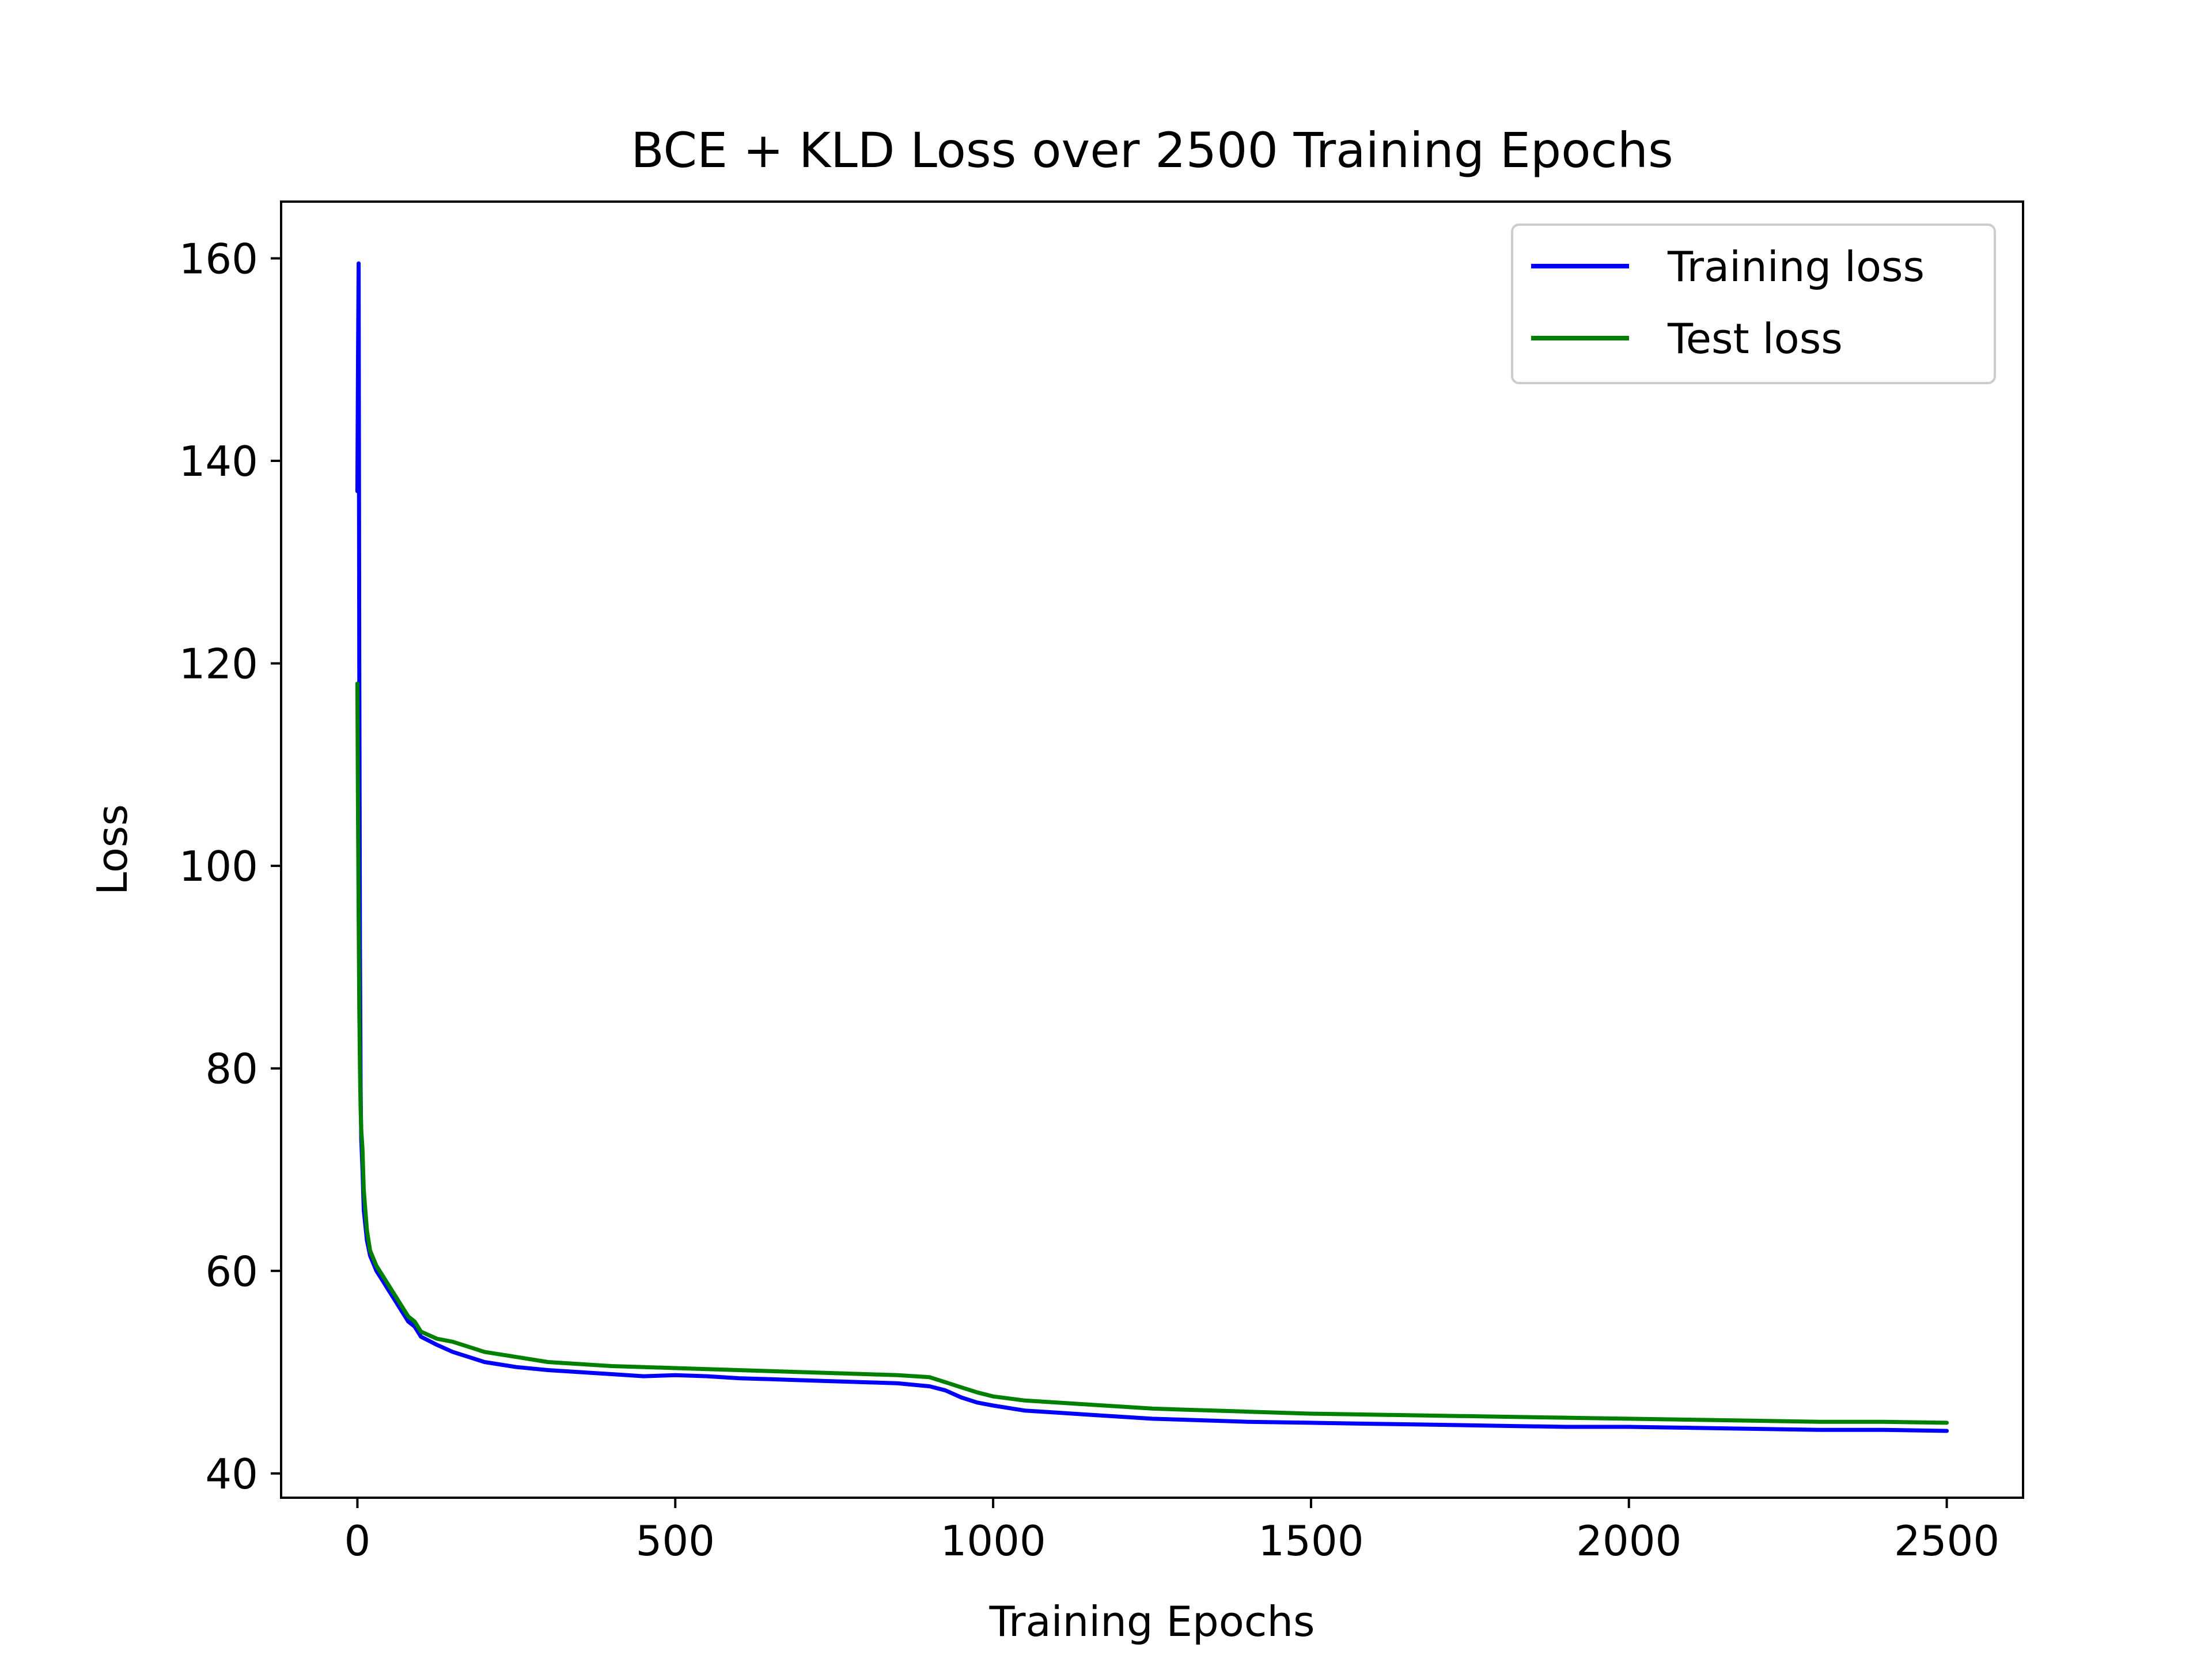  What do you see at coordinates (218, 258) in the screenshot?
I see `y-tick-label: 160` at bounding box center [218, 258].